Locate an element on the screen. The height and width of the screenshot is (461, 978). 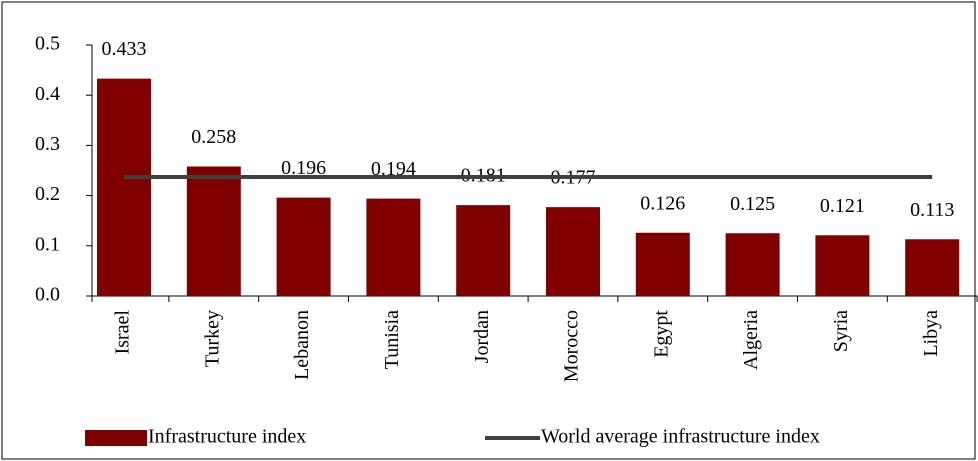
x-tick-label: Algeria is located at coordinates (751, 340).